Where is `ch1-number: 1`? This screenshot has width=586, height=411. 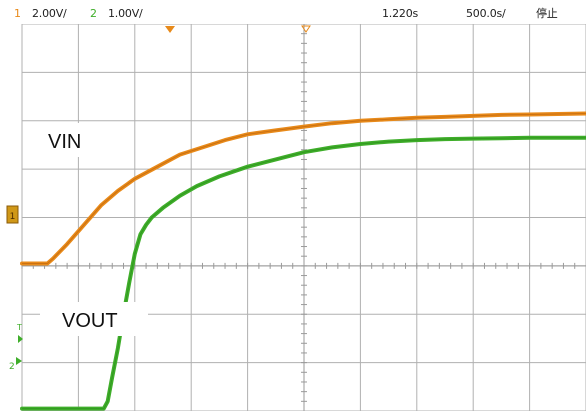
ch1-number: 1 is located at coordinates (17, 13).